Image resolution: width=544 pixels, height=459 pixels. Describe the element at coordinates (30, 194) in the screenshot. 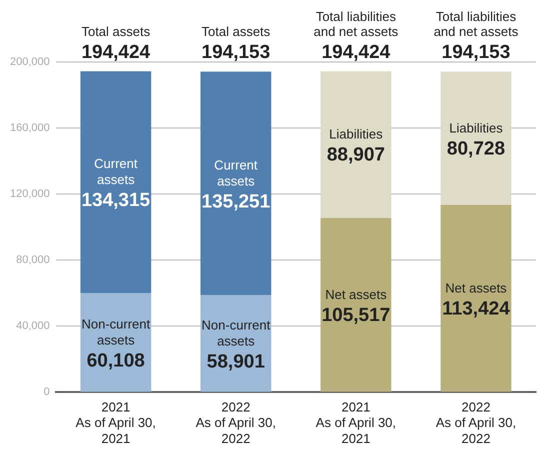

I see `y-tick-label: 120,000` at that location.